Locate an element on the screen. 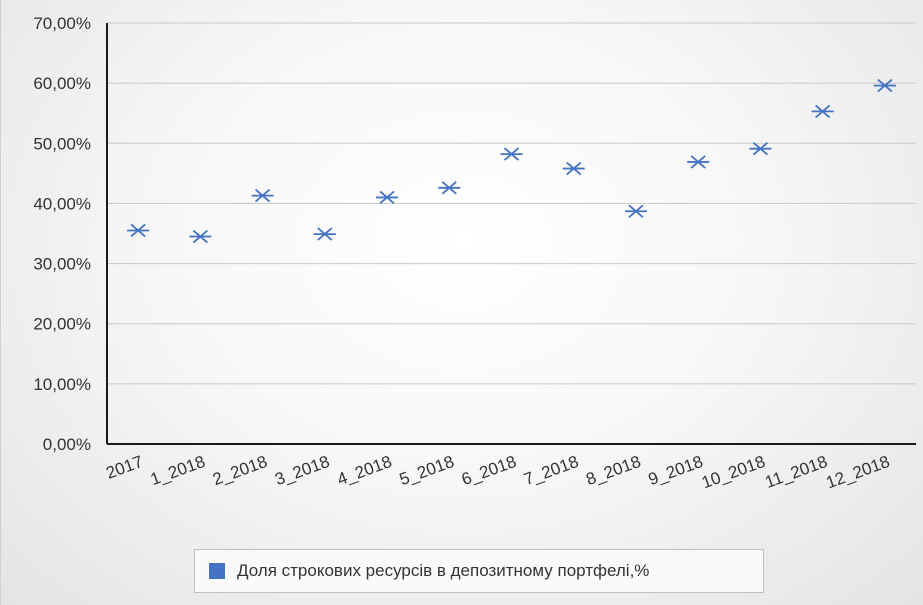  x-tick-label: 9_2018 is located at coordinates (676, 470).